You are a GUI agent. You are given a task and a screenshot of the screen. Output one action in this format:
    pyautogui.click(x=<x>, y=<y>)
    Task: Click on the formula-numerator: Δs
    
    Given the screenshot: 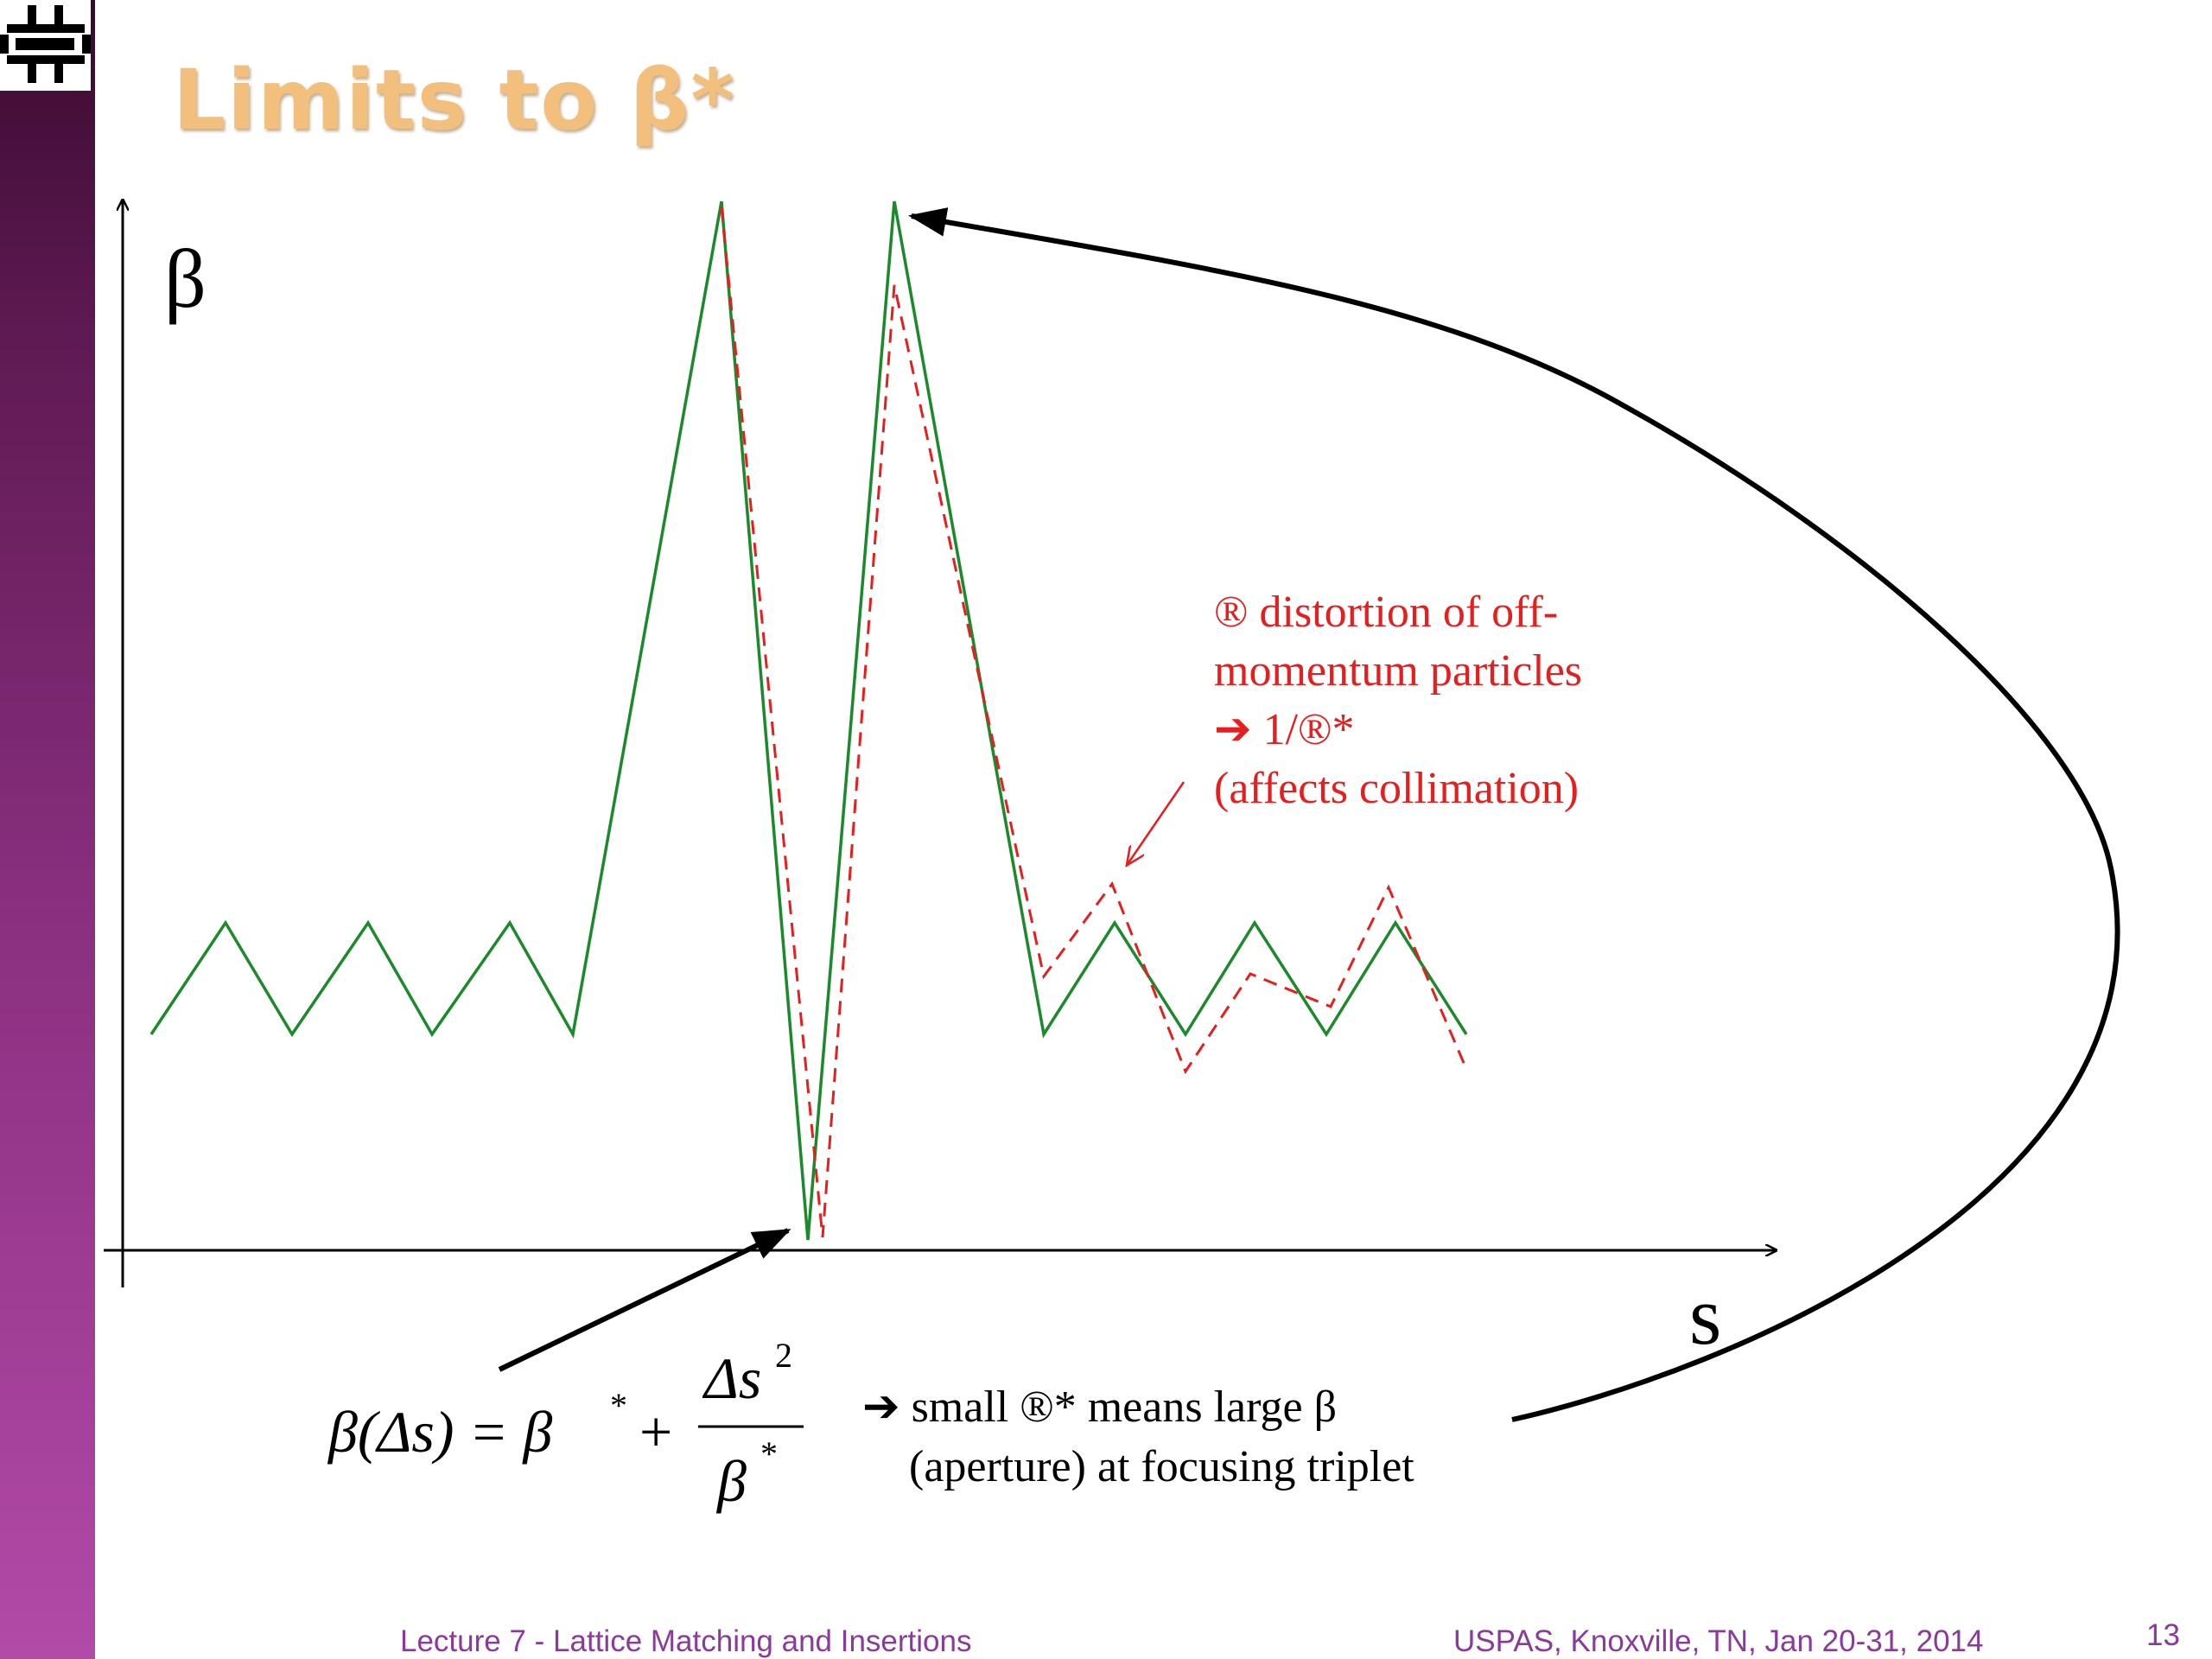 What is the action you would take?
    pyautogui.click(x=731, y=1378)
    